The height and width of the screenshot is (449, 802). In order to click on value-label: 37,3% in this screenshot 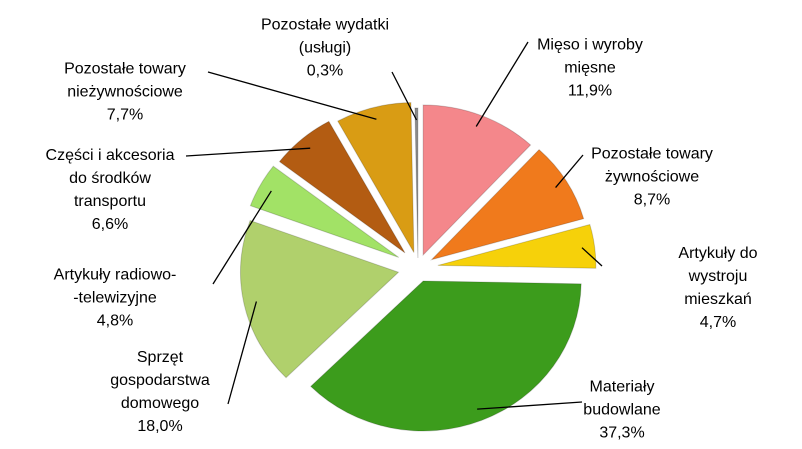, I will do `click(622, 433)`.